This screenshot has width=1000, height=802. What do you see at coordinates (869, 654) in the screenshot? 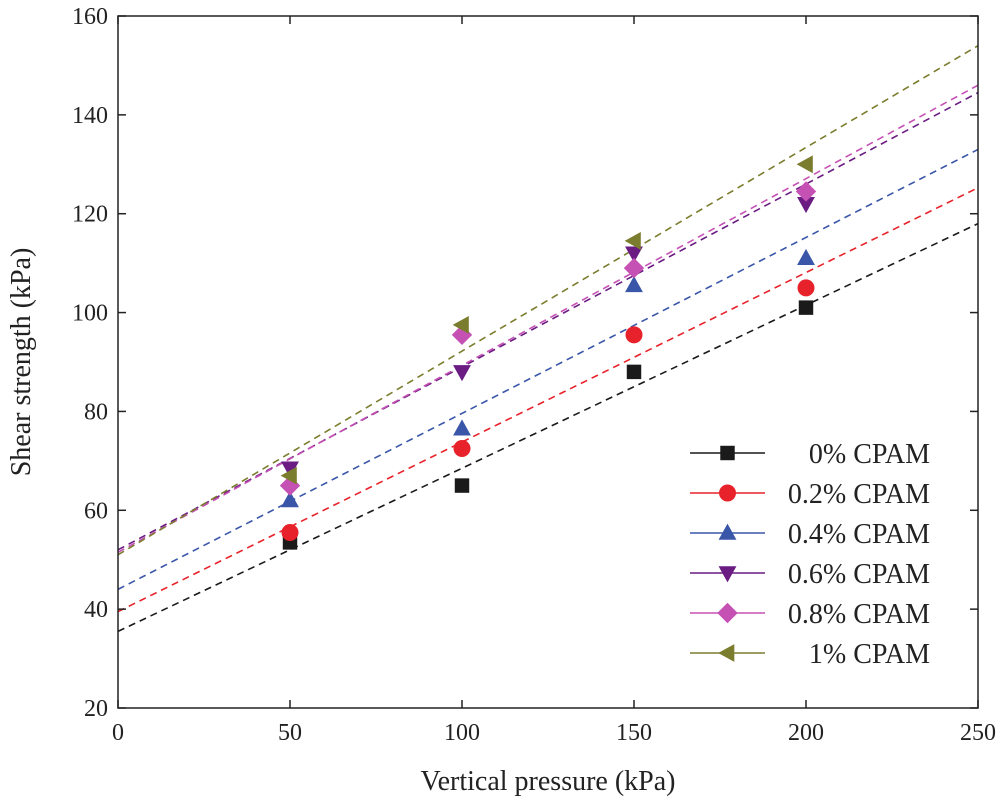
I see `legend-label: 1% CPAM` at bounding box center [869, 654].